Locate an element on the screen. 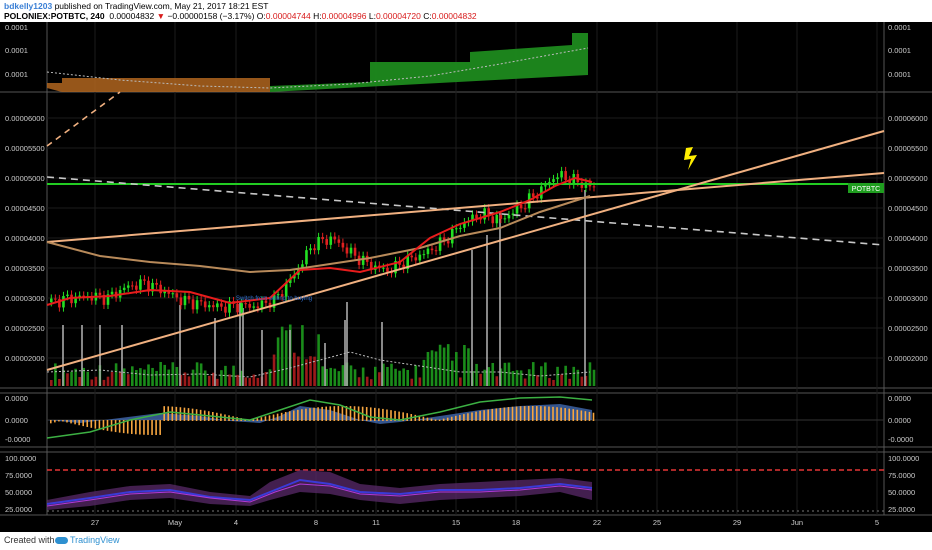 Image resolution: width=932 pixels, height=550 pixels. upper-trendline is located at coordinates (465, 207).